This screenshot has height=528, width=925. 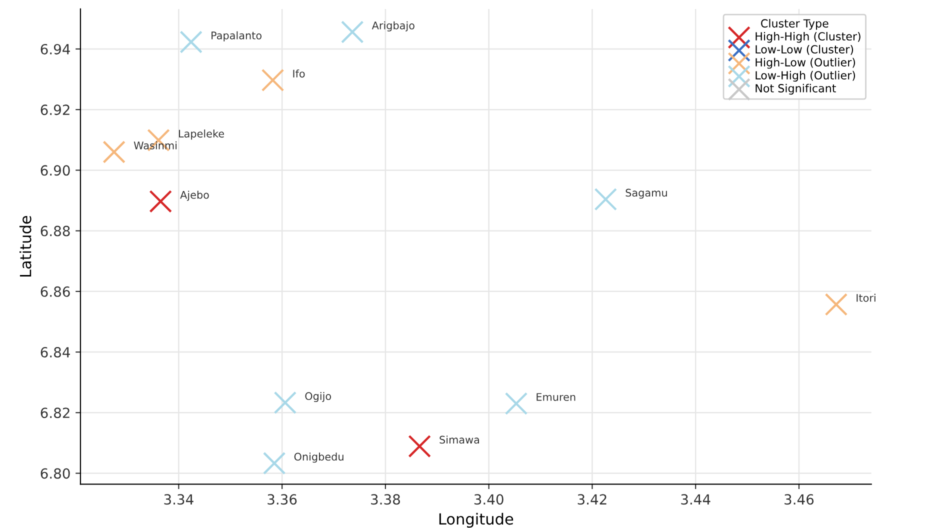 What do you see at coordinates (55, 231) in the screenshot?
I see `y-tick-label: 6.88` at bounding box center [55, 231].